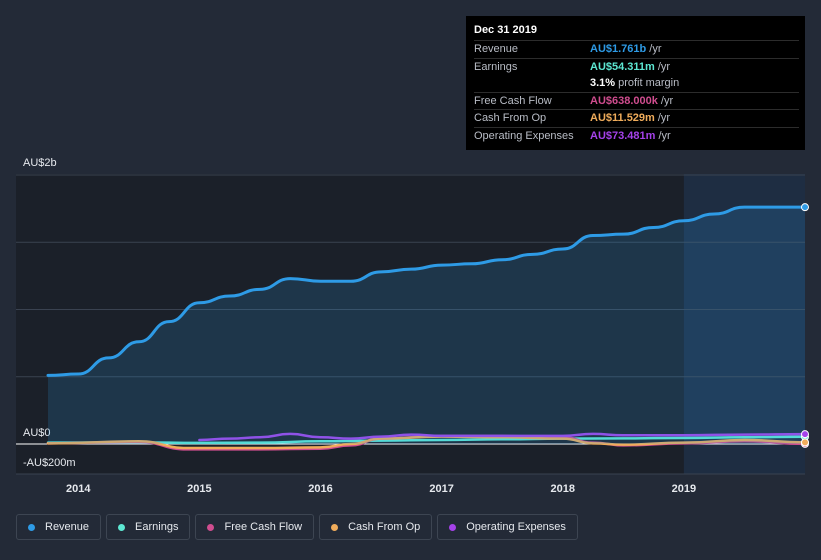 The width and height of the screenshot is (821, 560). I want to click on tooltip-row-value: AU$1.761b, so click(618, 49).